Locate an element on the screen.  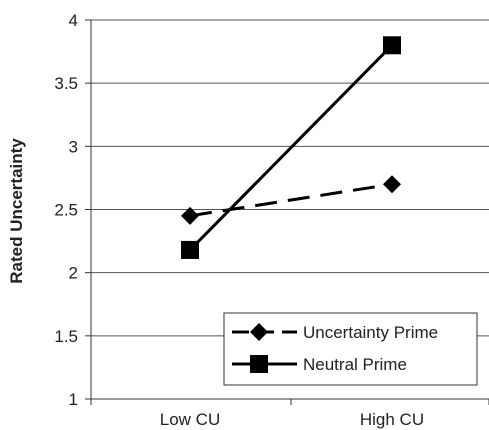
x-tick-label: High CU is located at coordinates (392, 419).